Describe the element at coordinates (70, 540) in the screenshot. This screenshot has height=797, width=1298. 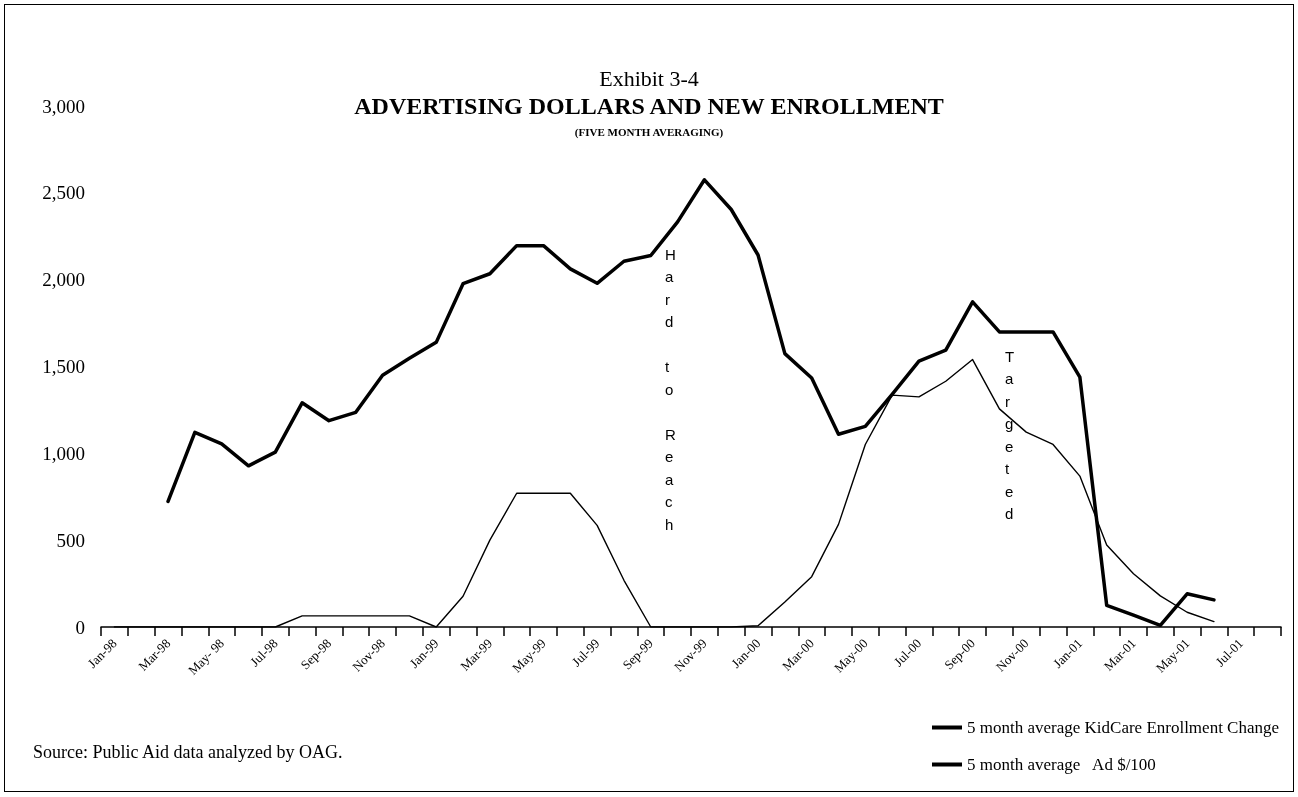
I see `y-tick-label: 500` at that location.